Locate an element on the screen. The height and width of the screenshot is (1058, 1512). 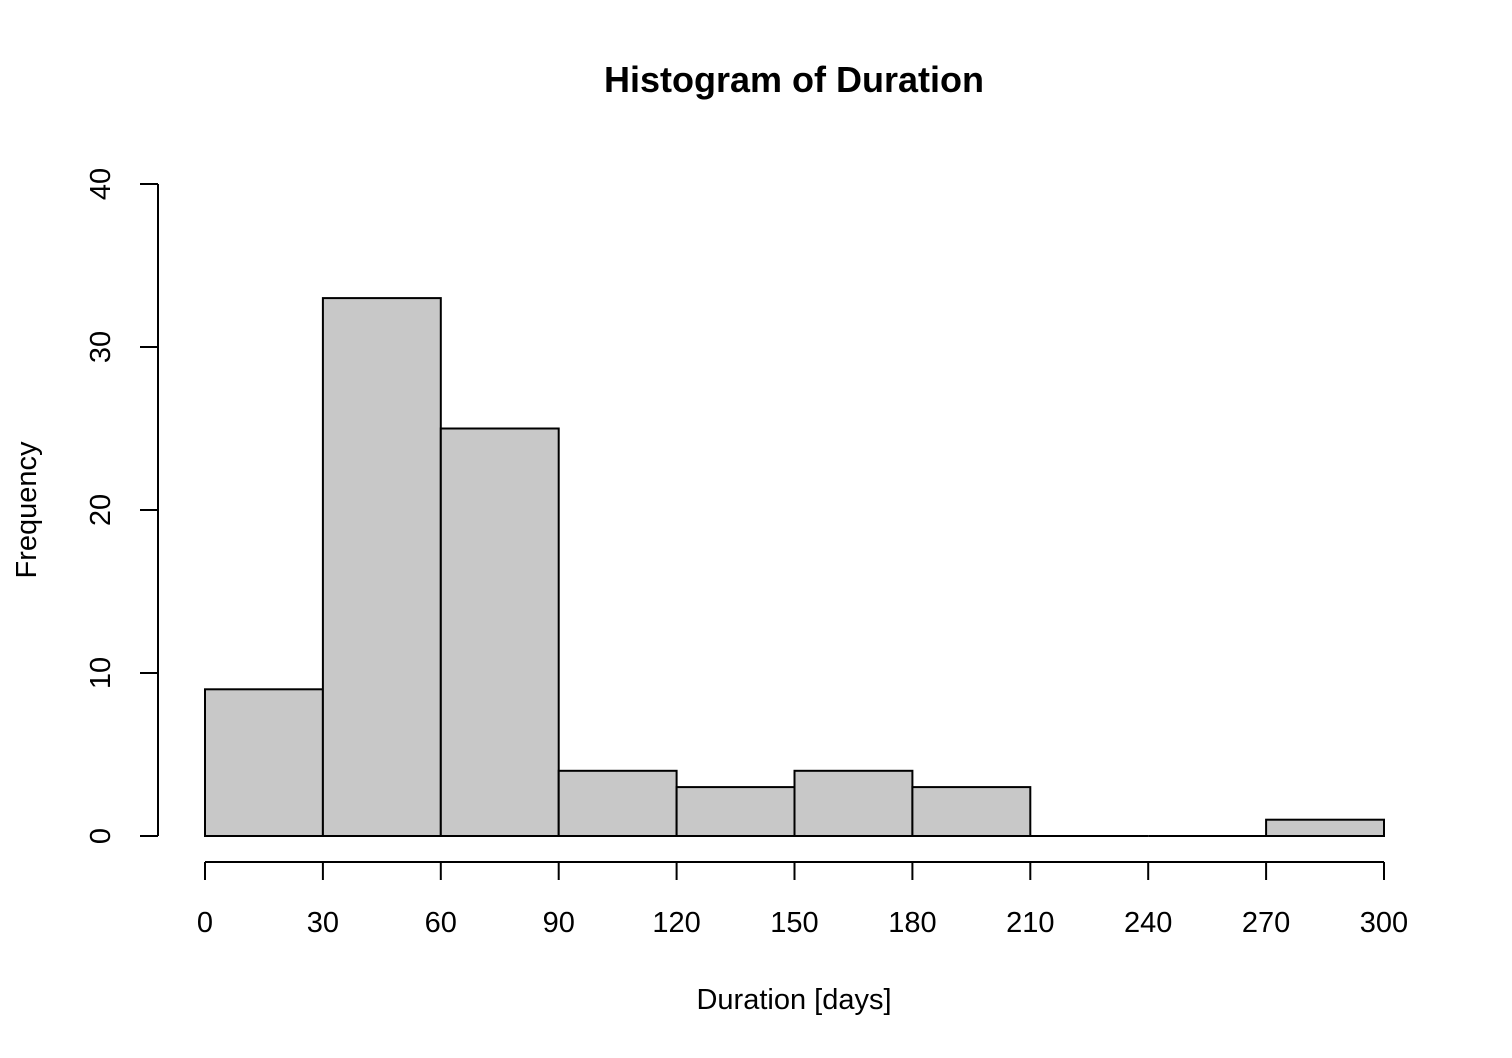
x-axis: 0 30 60 90 120 150 180 210 240 270 300 is located at coordinates (802, 900).